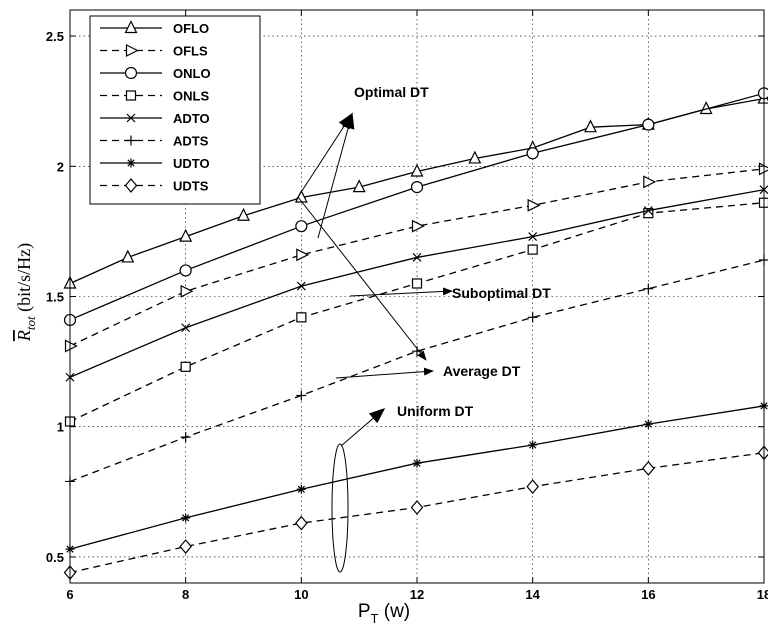 This screenshot has height=630, width=768. I want to click on legend-label: OFLO, so click(191, 28).